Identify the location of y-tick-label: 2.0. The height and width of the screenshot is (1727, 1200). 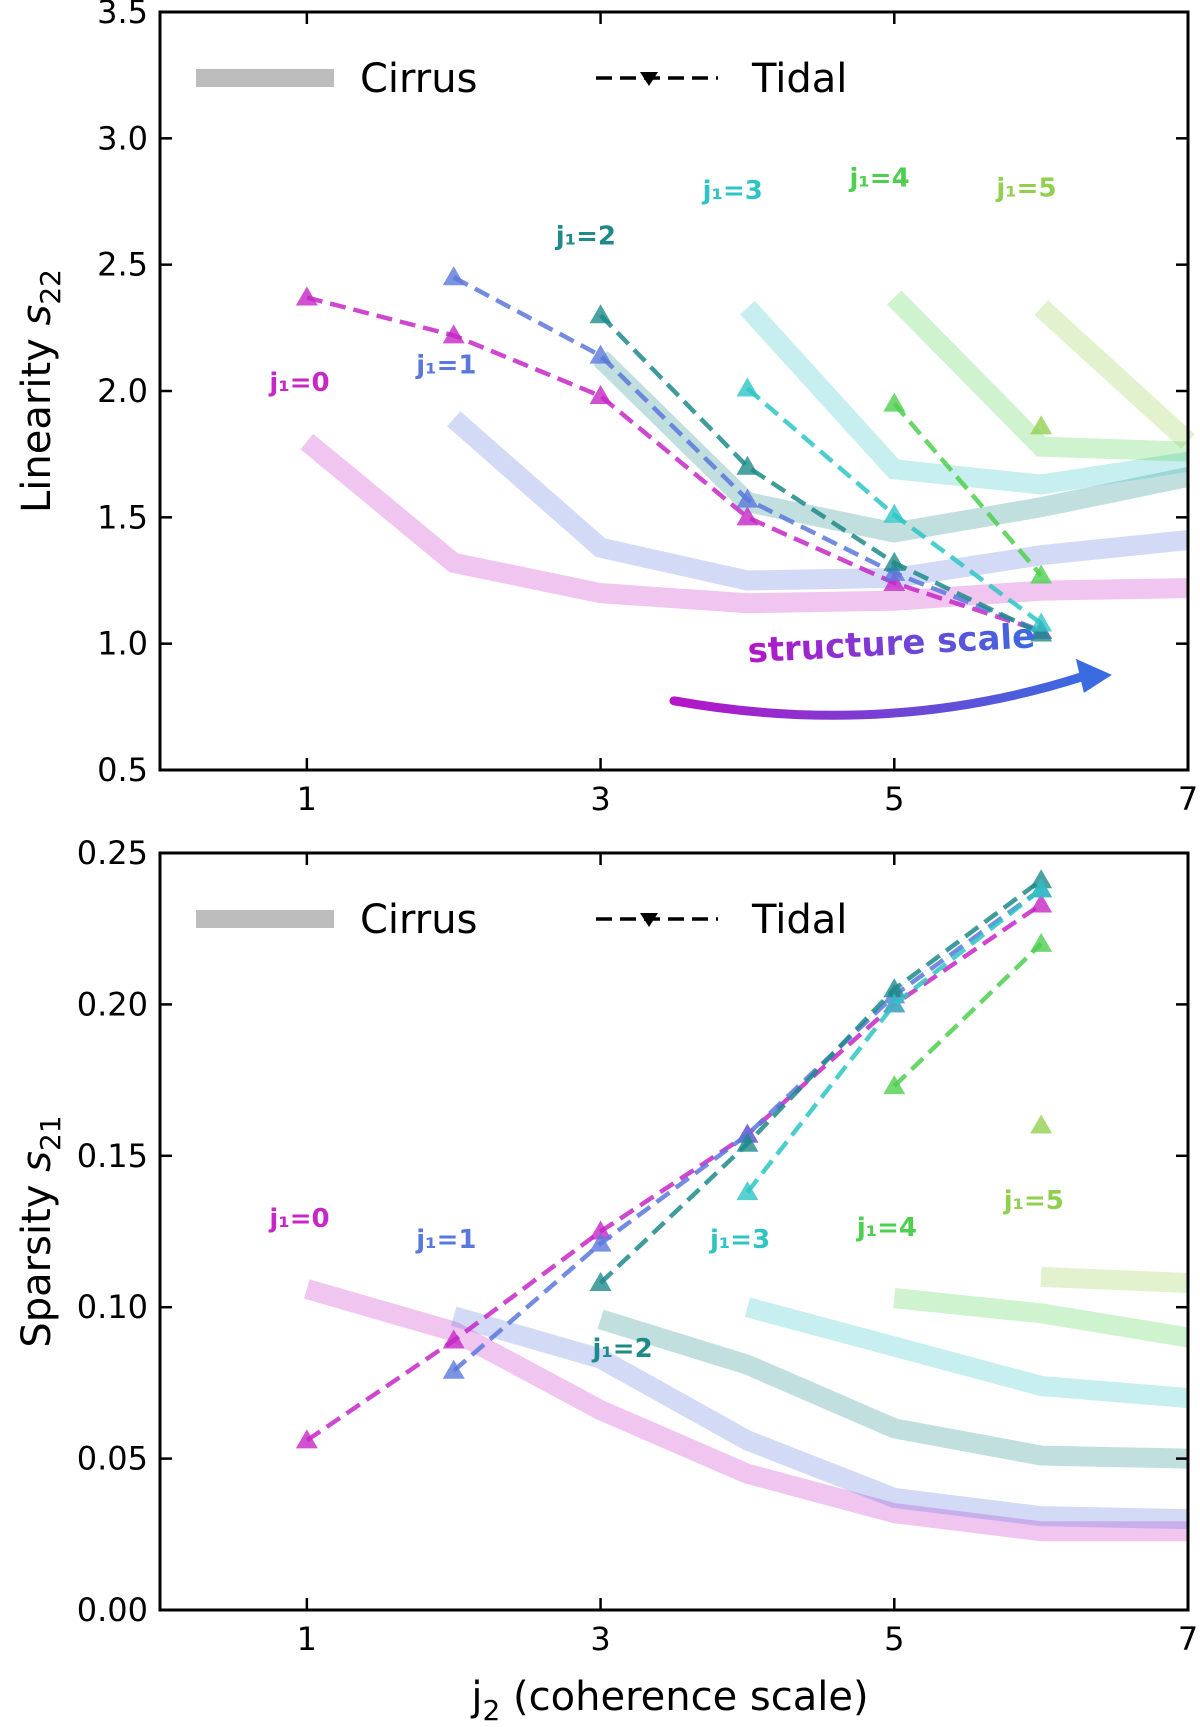
(122, 391).